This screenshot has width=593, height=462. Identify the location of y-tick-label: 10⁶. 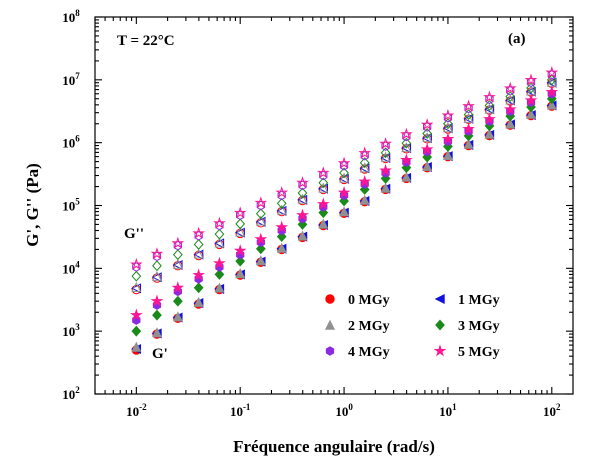
(71, 142).